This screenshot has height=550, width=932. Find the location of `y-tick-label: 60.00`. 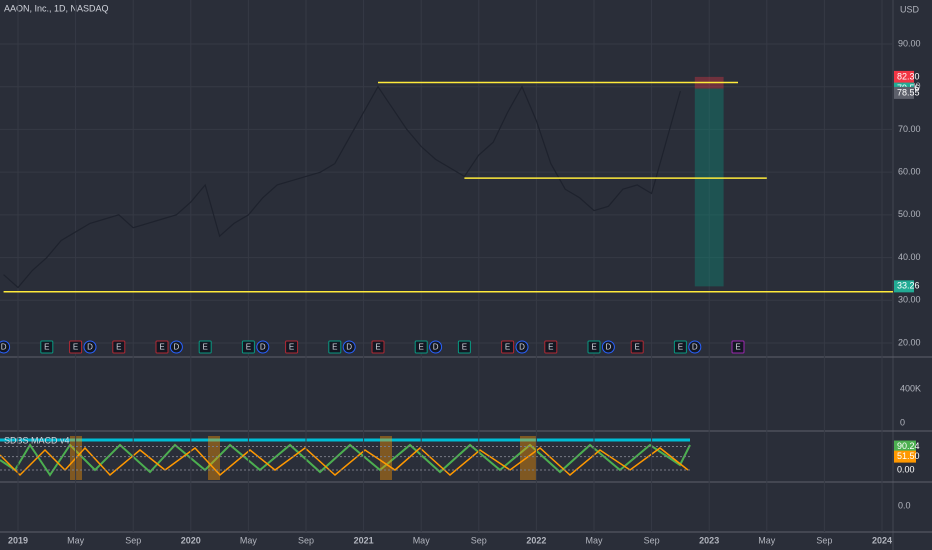

y-tick-label: 60.00 is located at coordinates (909, 172).